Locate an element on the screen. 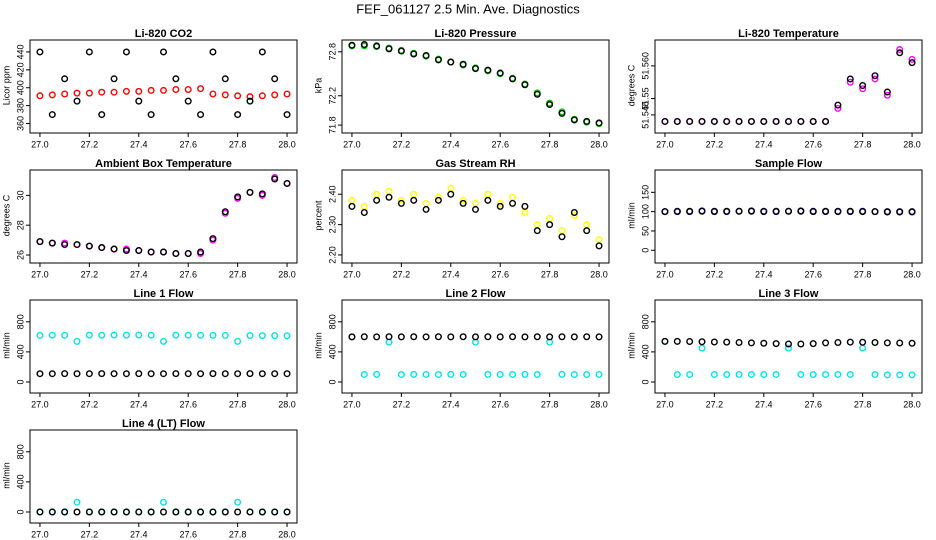 The height and width of the screenshot is (540, 936). y-tick-label: 30 is located at coordinates (20, 195).